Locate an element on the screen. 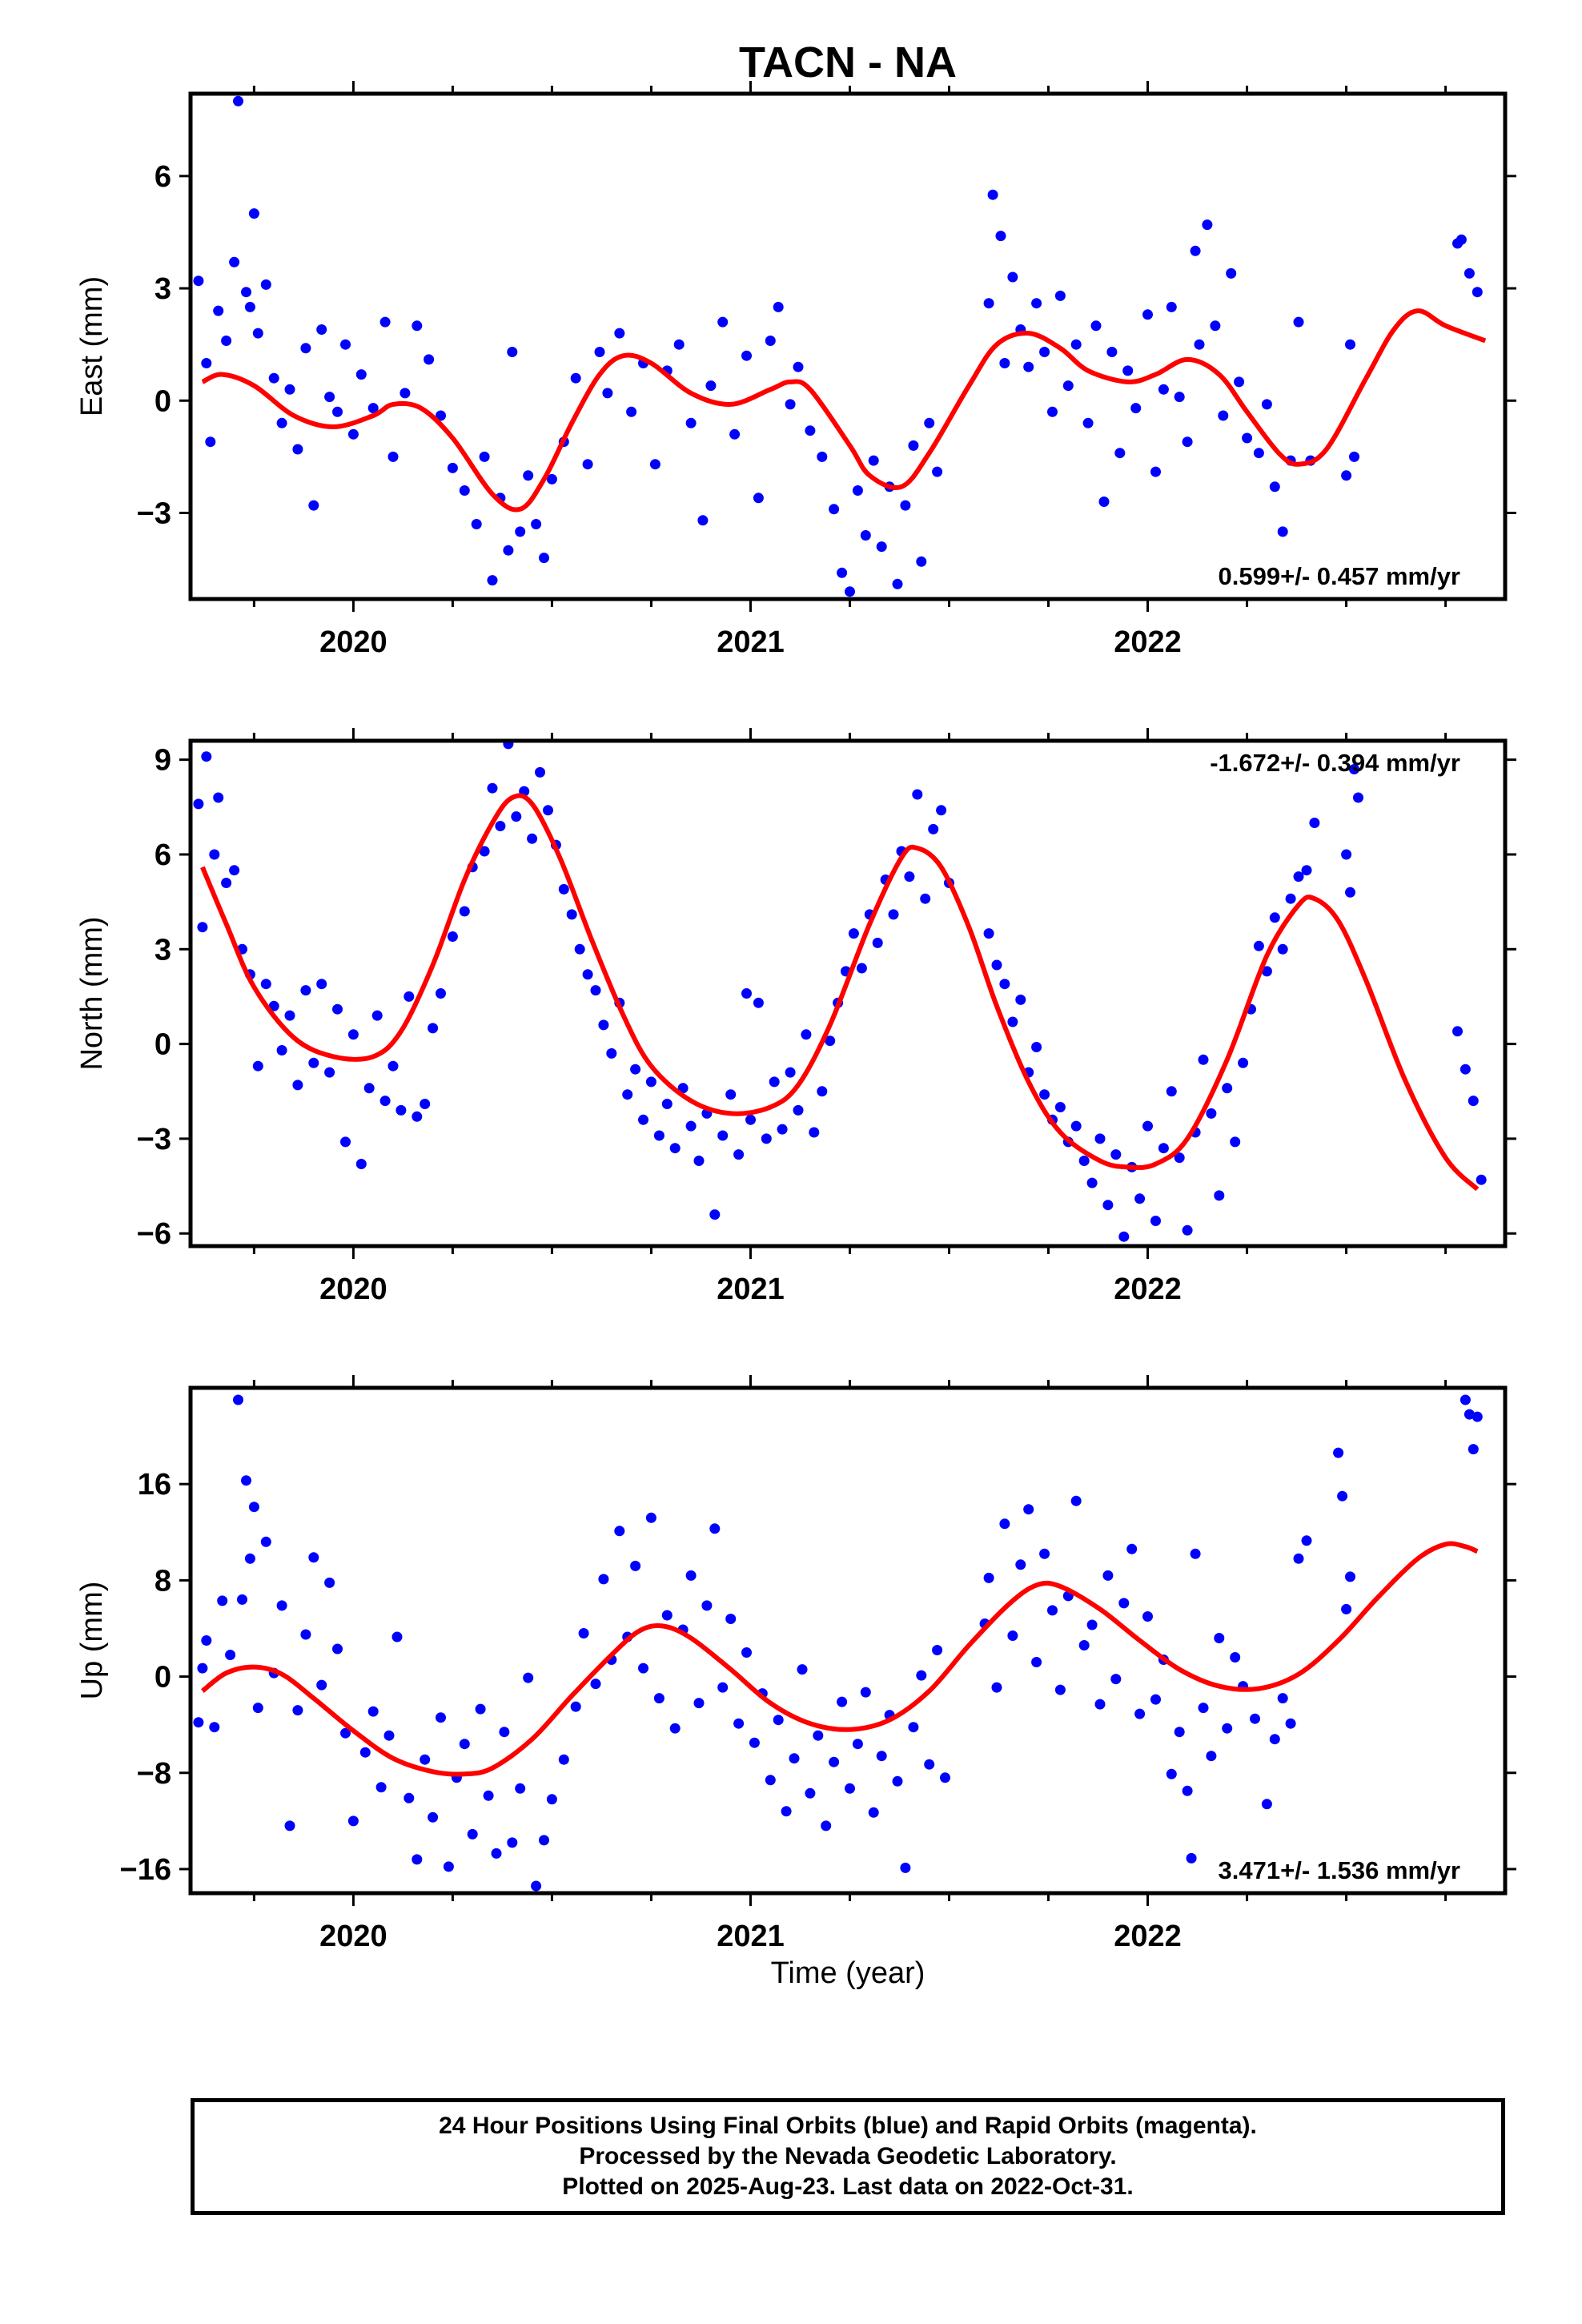 This screenshot has width=1582, height=2324. x-tick-label: 2022 is located at coordinates (1148, 1936).